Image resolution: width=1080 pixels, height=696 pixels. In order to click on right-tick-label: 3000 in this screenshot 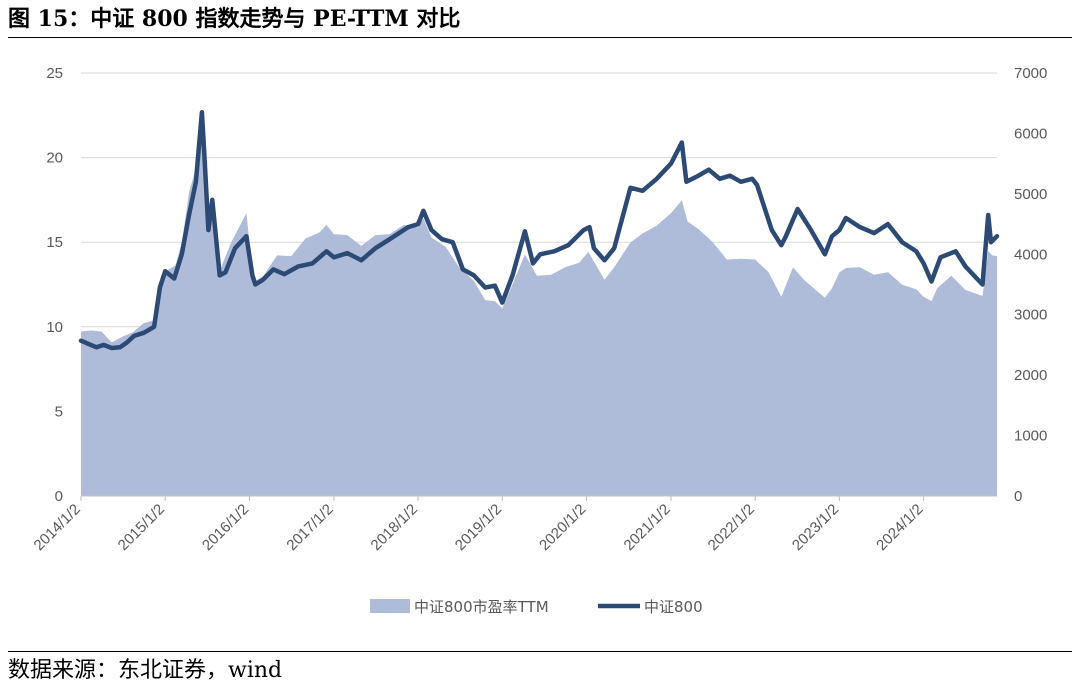, I will do `click(1030, 315)`.